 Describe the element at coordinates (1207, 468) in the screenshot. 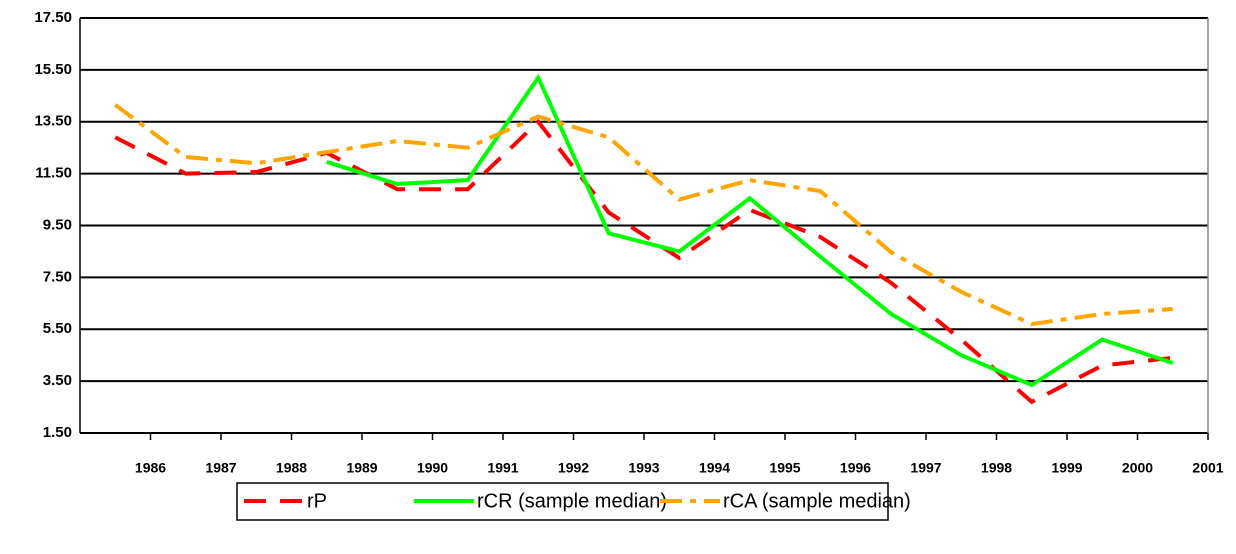

I see `x-tick-label: 2001` at that location.